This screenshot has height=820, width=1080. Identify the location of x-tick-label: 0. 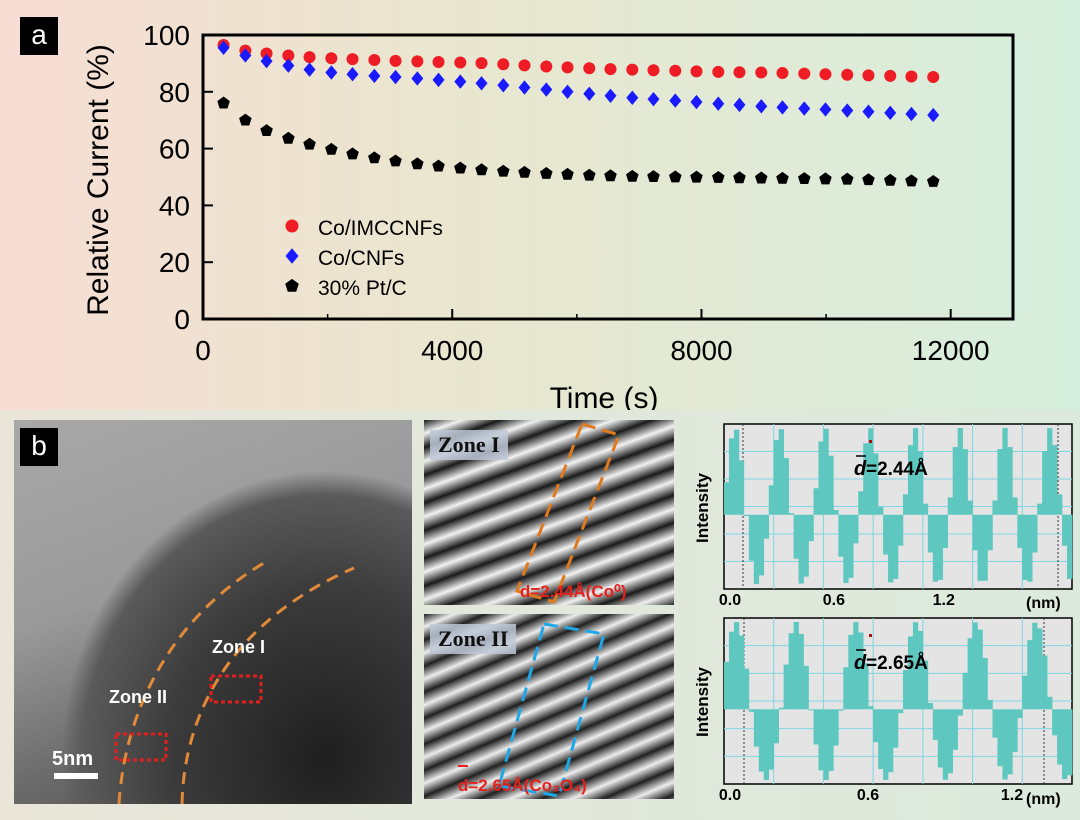
(203, 350).